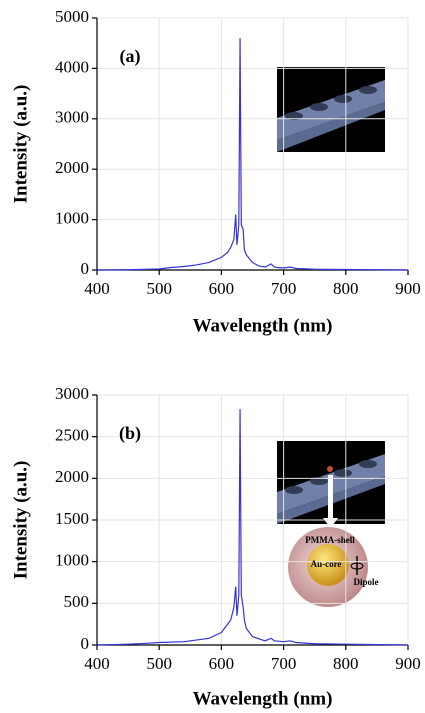  I want to click on panel-label: (b), so click(130, 433).